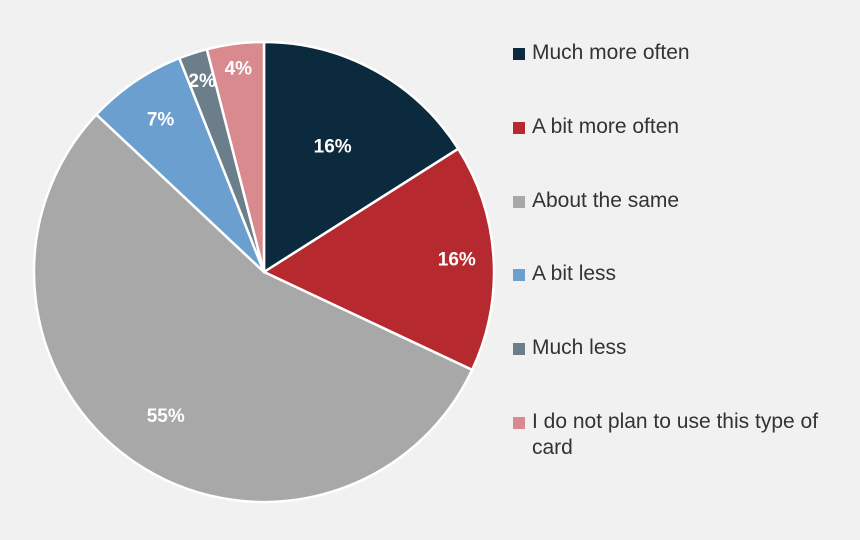 Image resolution: width=860 pixels, height=540 pixels. What do you see at coordinates (161, 119) in the screenshot?
I see `pie-slice-label-a-bit-less: 7%` at bounding box center [161, 119].